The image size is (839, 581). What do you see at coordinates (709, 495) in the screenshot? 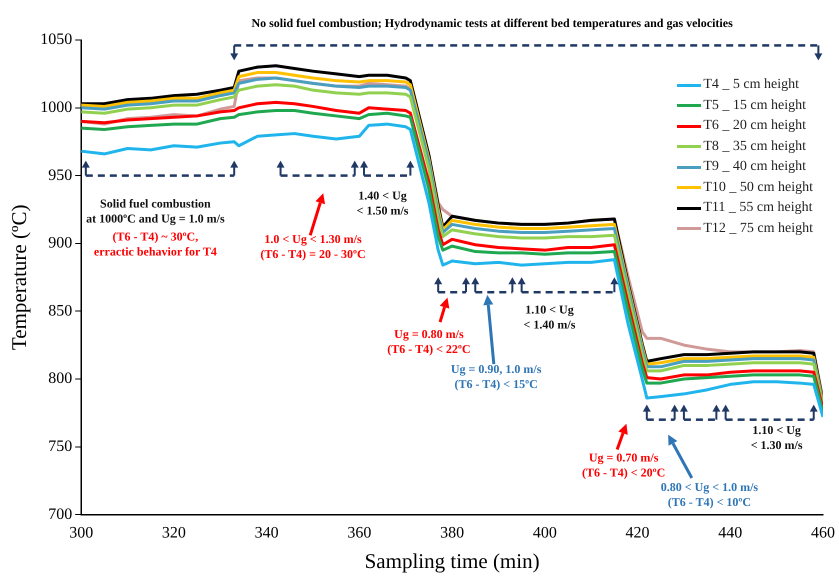
I see `annotation: 0.80 < Ug < 1.0 m/s (T6 - T4) < 10ºC` at bounding box center [709, 495].